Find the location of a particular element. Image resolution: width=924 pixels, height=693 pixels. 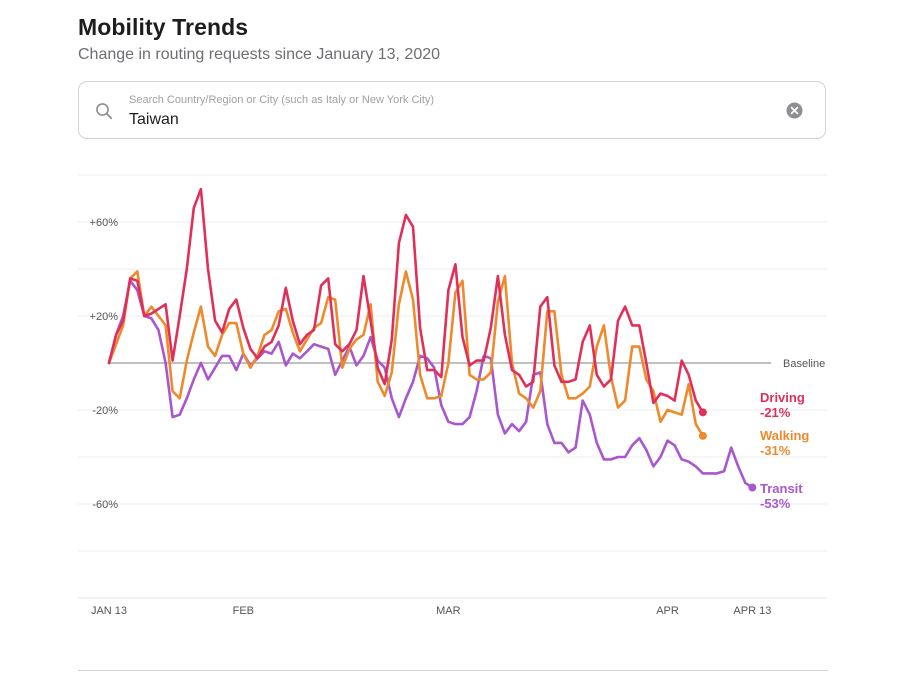

x-tick-label: APR is located at coordinates (667, 611).